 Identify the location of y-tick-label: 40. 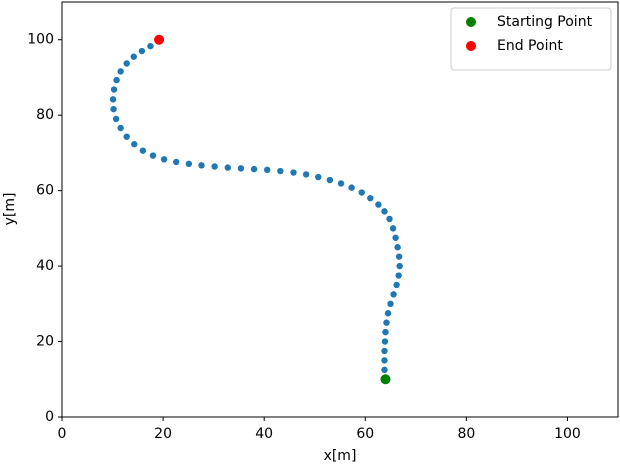
(45, 266).